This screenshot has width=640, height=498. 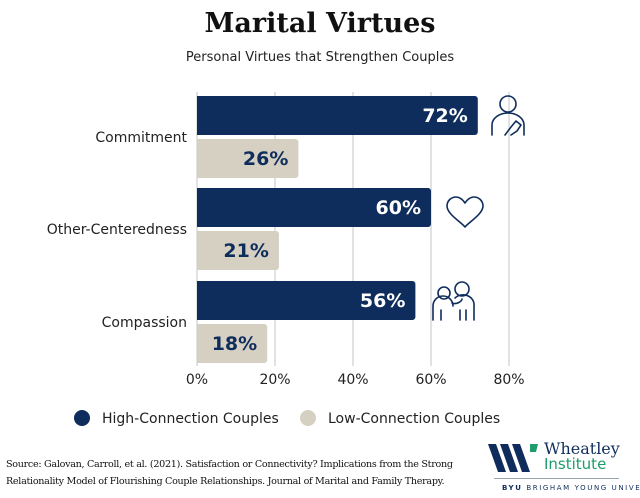 I want to click on category-label: Compassion, so click(x=144, y=323).